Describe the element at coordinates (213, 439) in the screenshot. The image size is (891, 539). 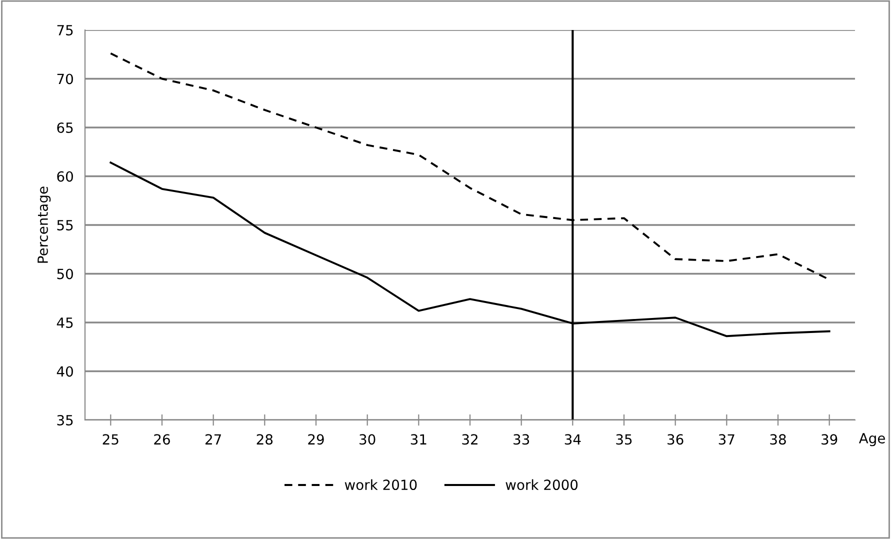
I see `x-tick-label: 27` at that location.